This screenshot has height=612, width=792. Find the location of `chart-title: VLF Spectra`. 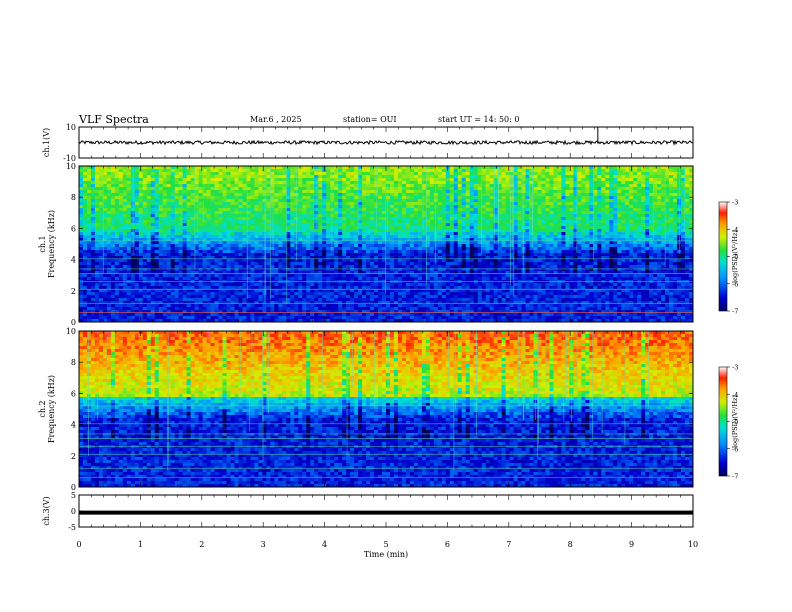

chart-title: VLF Spectra is located at coordinates (114, 119).